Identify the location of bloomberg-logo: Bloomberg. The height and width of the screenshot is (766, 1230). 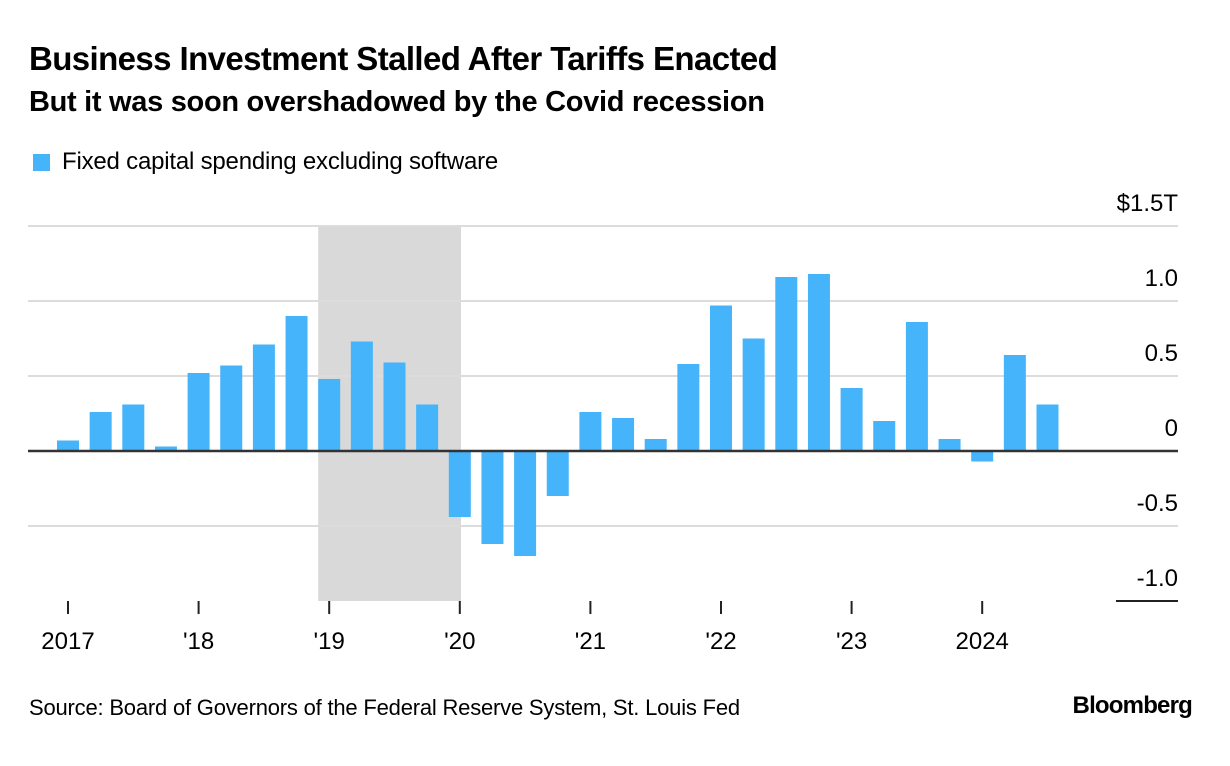
(1132, 705).